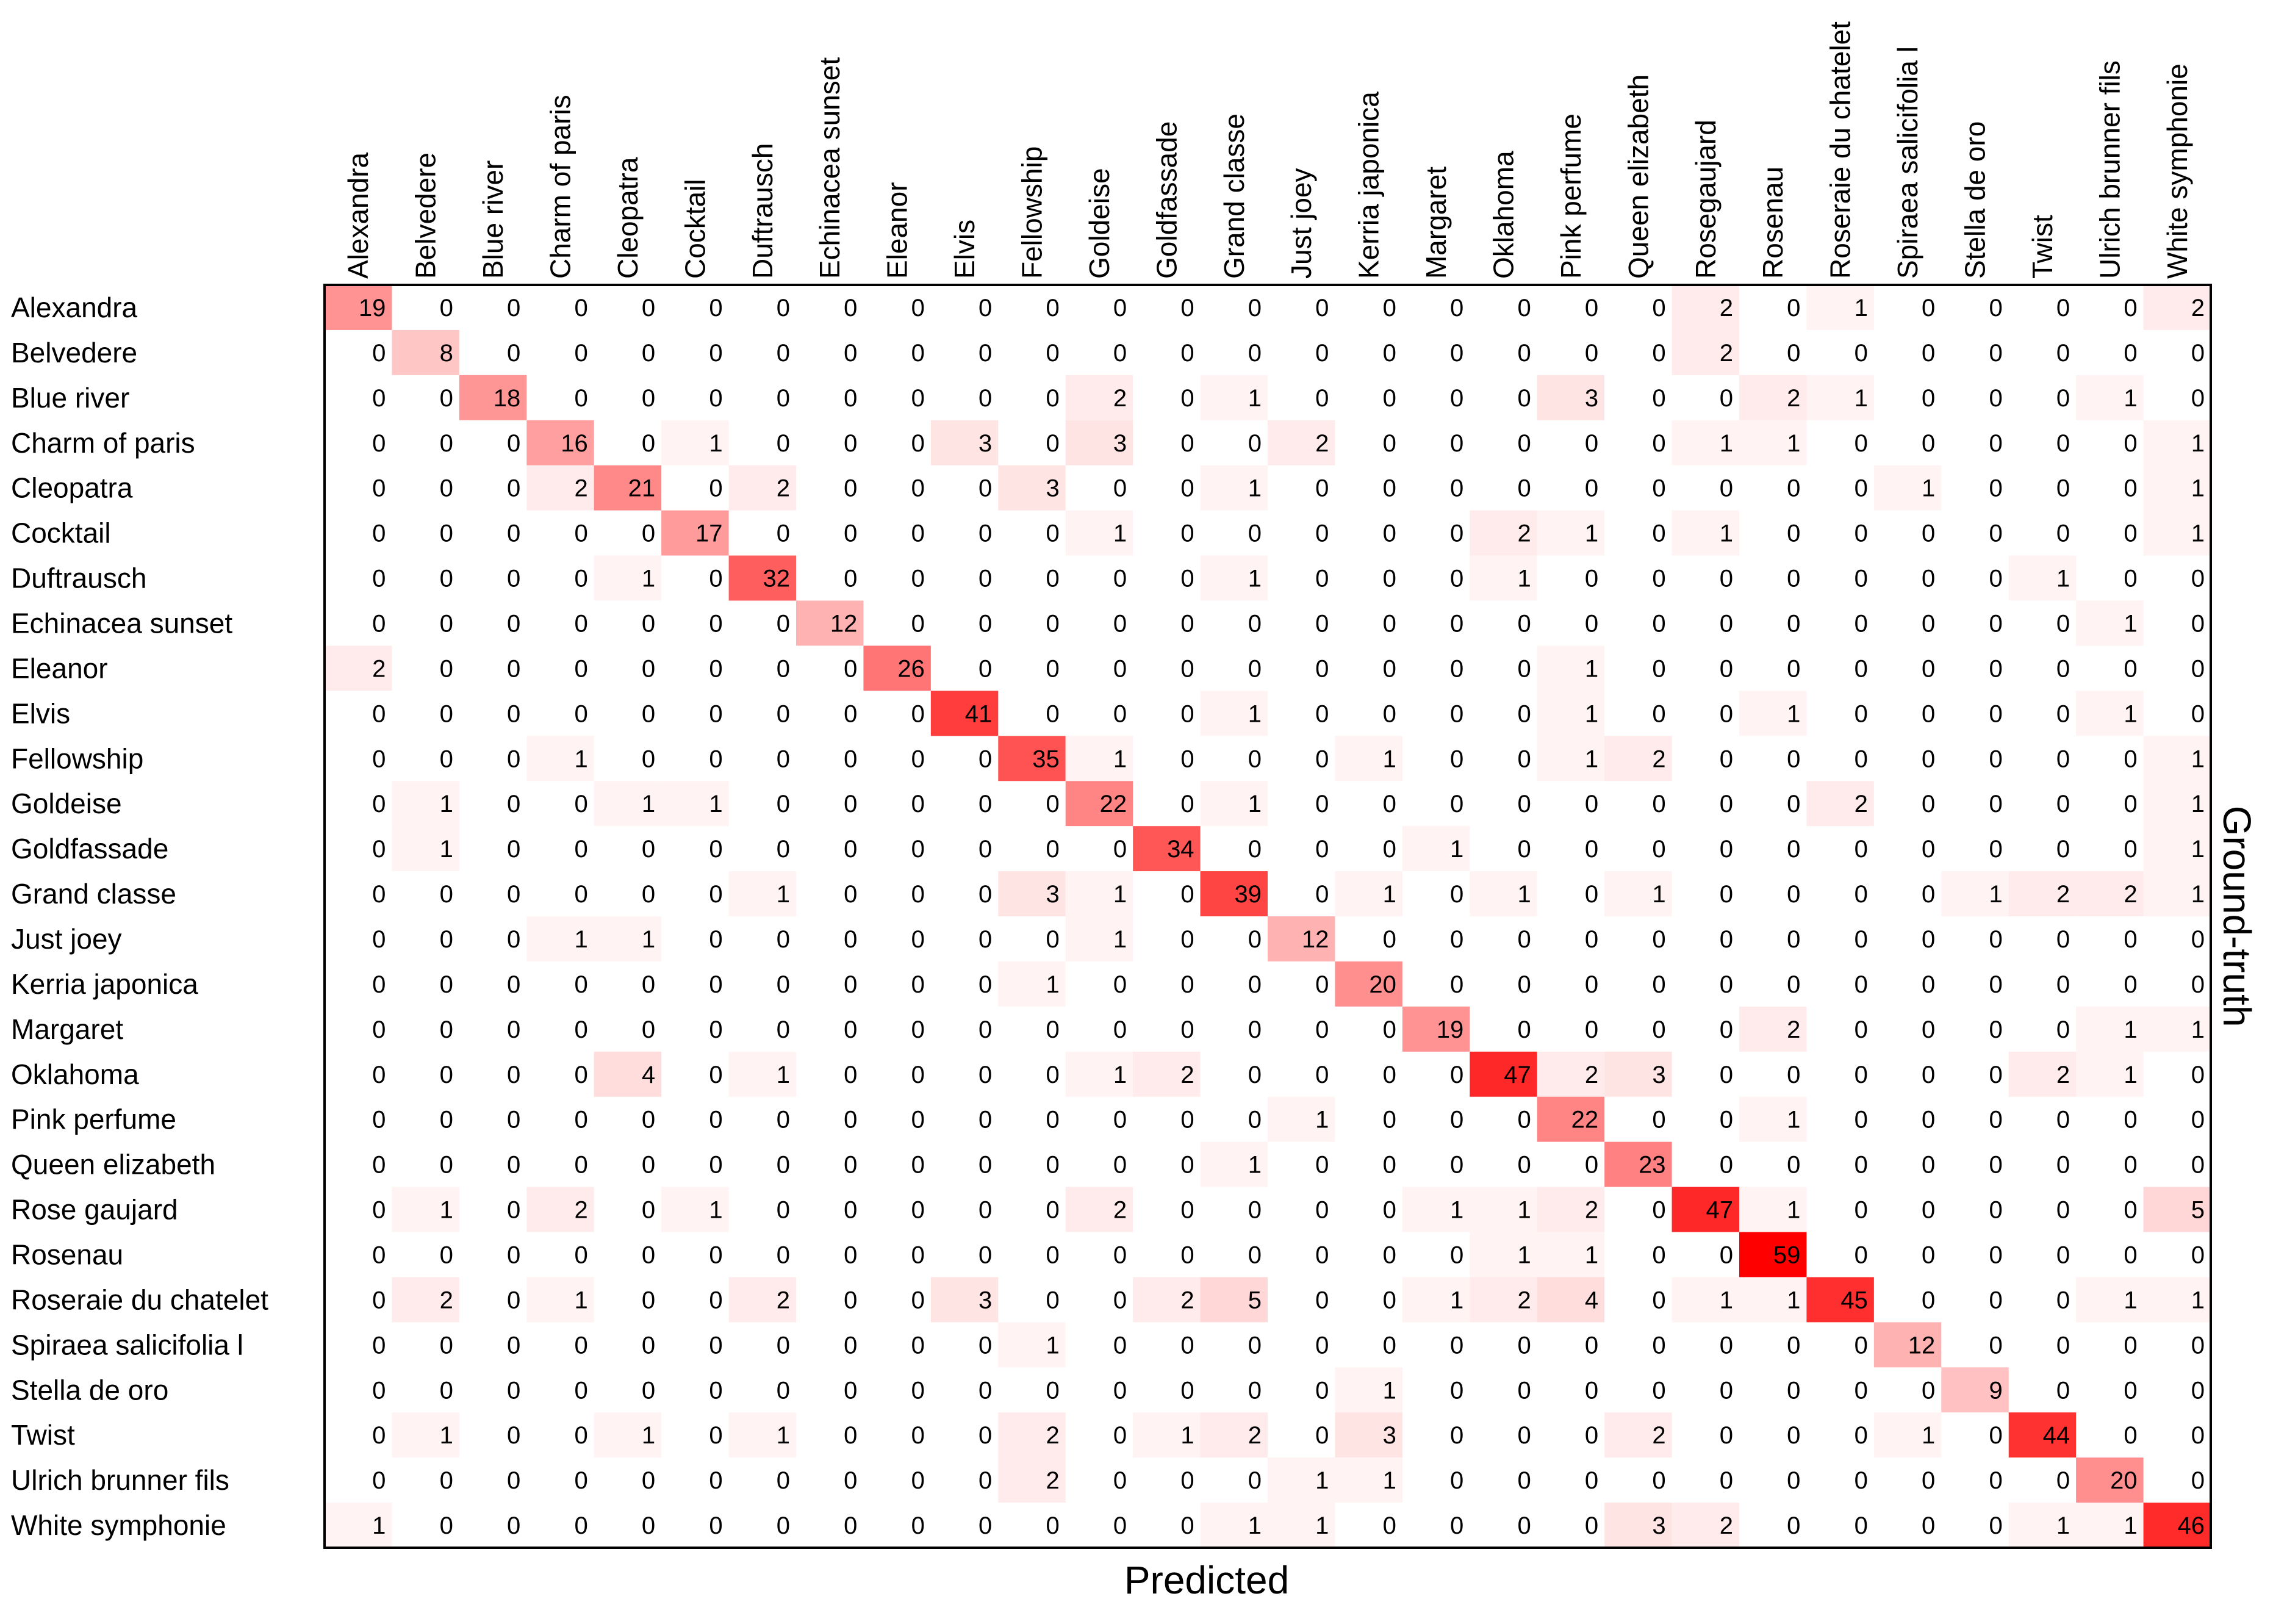 The image size is (2273, 1624). I want to click on cell-value-19-4: 0, so click(648, 1165).